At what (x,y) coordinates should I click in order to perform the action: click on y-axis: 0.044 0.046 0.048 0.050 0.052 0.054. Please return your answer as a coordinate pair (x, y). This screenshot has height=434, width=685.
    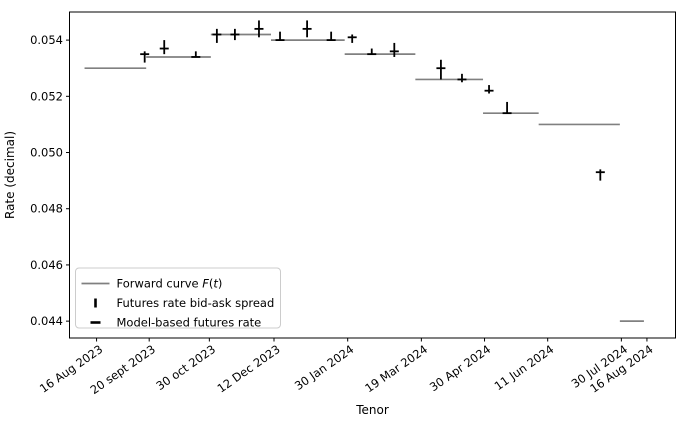
    Looking at the image, I should click on (50, 180).